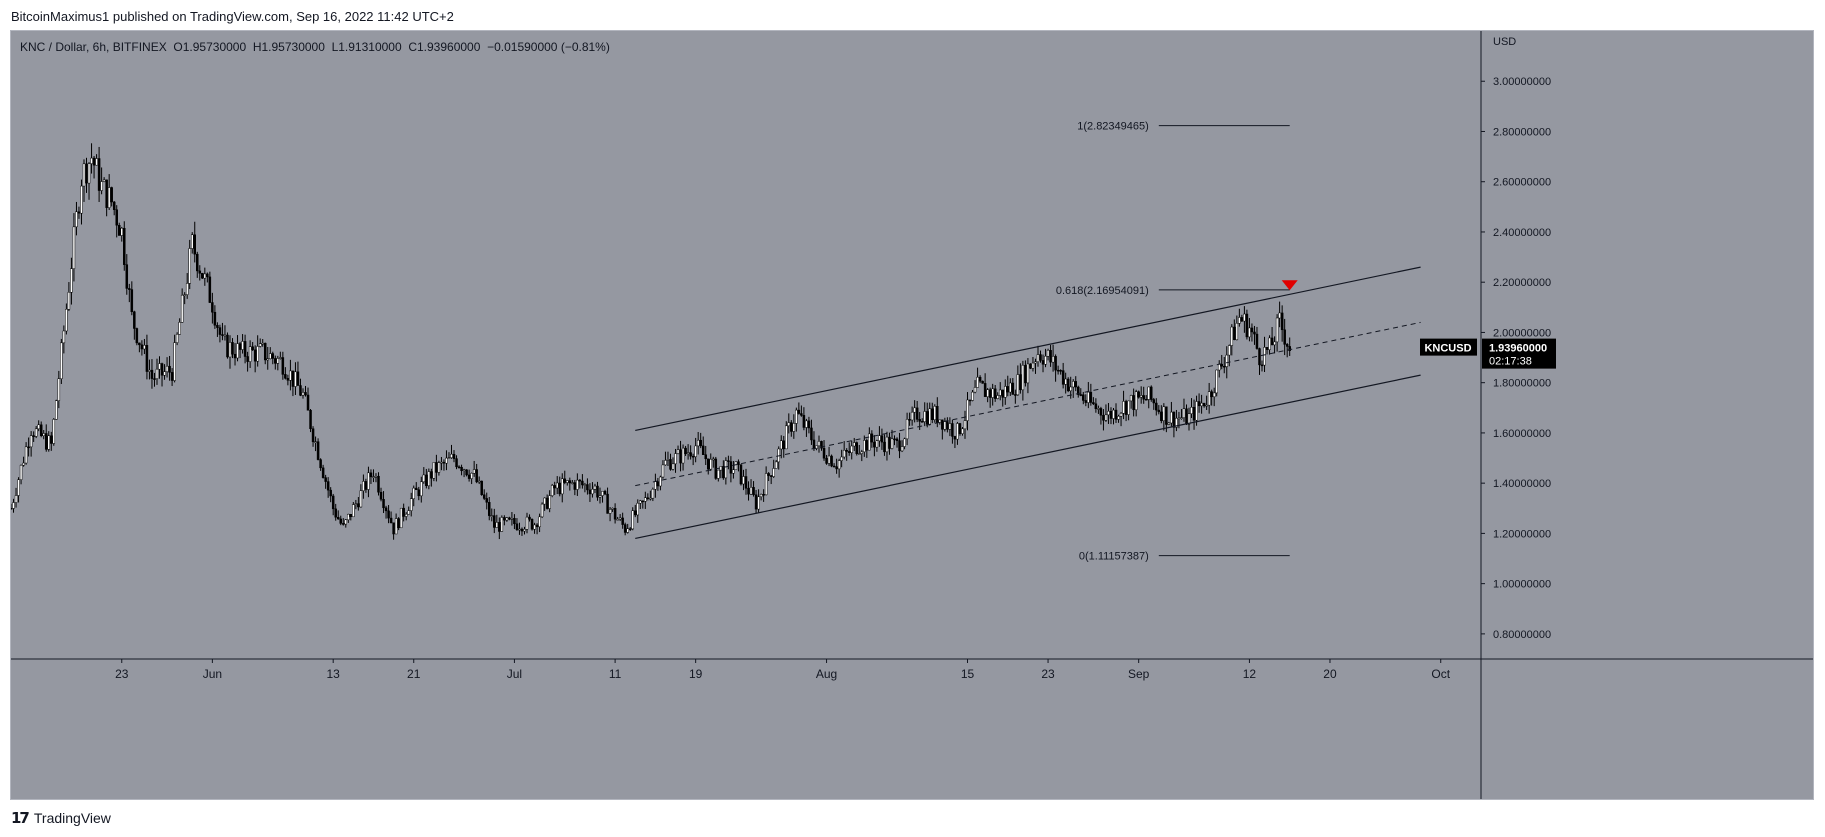  Describe the element at coordinates (334, 674) in the screenshot. I see `x-tick-label: 13` at that location.